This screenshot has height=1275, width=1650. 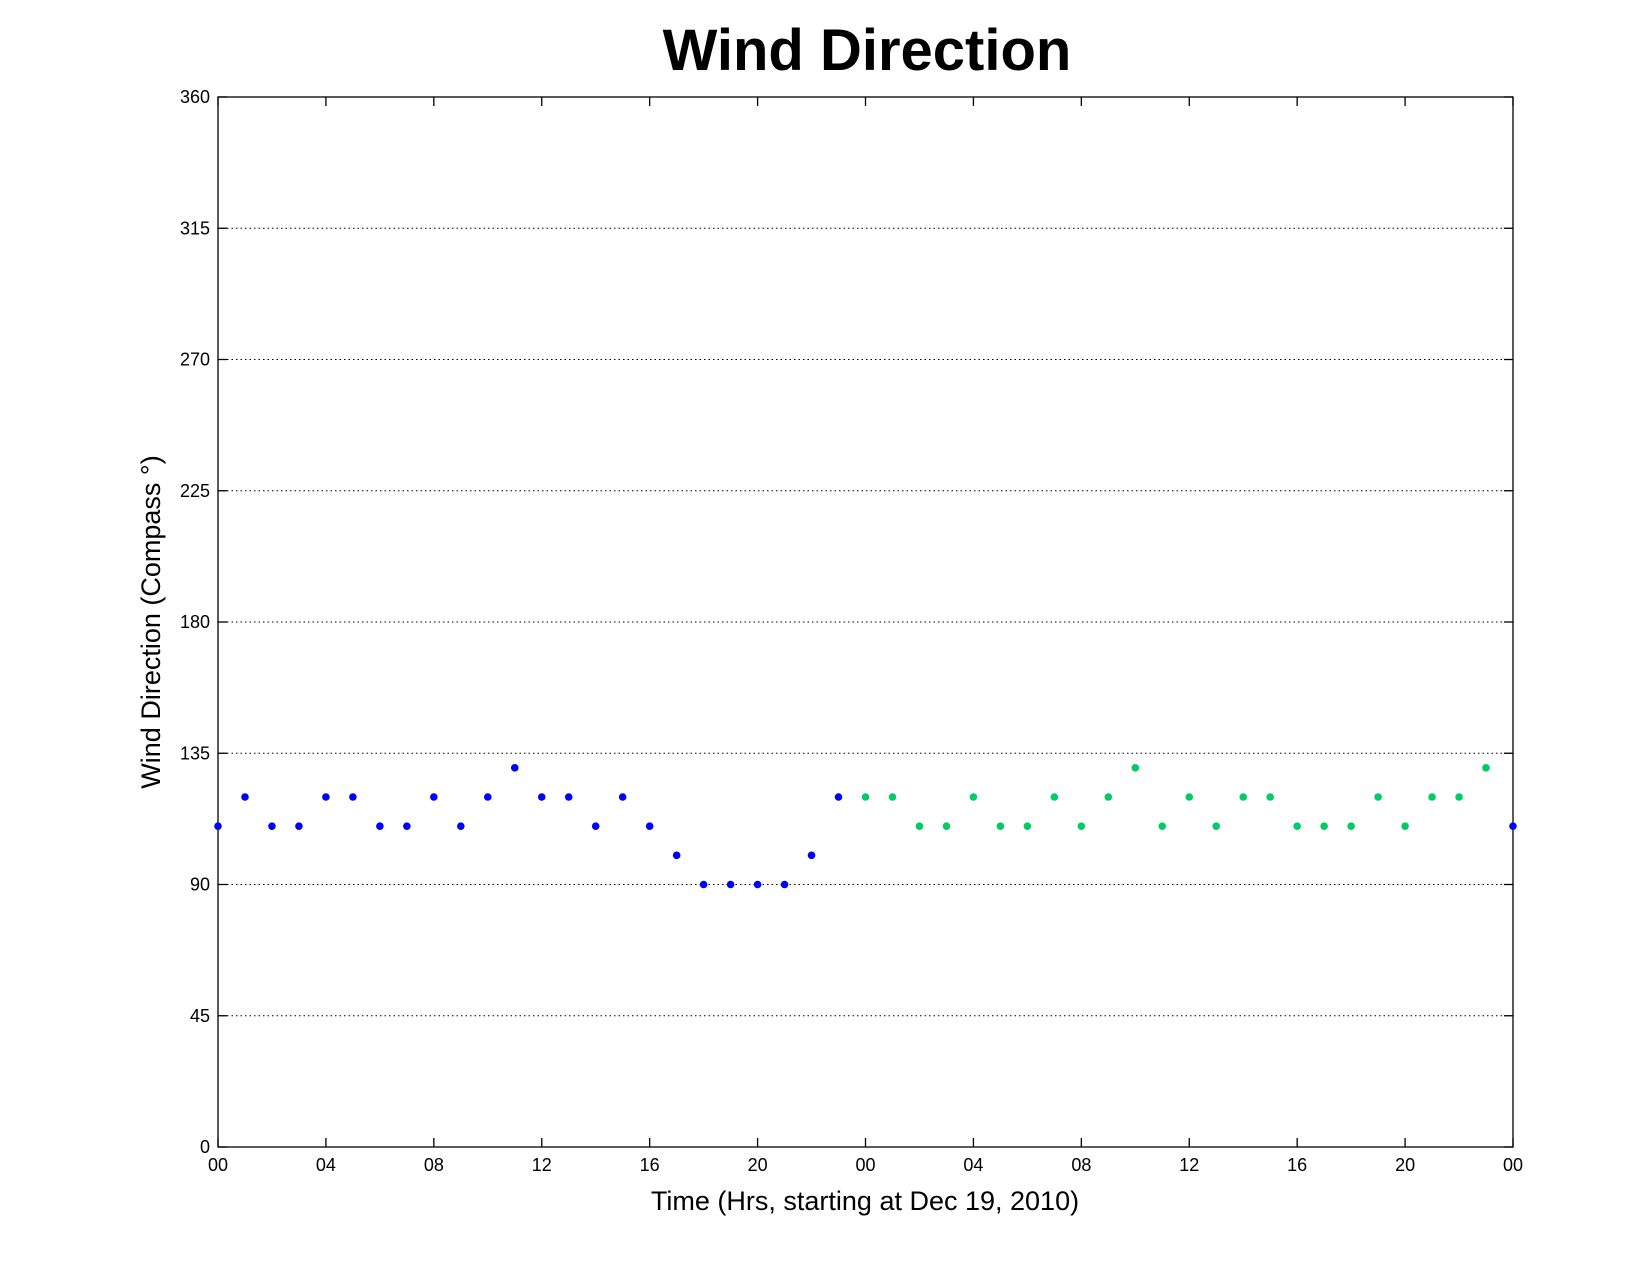 What do you see at coordinates (195, 360) in the screenshot?
I see `y-tick-label: 270` at bounding box center [195, 360].